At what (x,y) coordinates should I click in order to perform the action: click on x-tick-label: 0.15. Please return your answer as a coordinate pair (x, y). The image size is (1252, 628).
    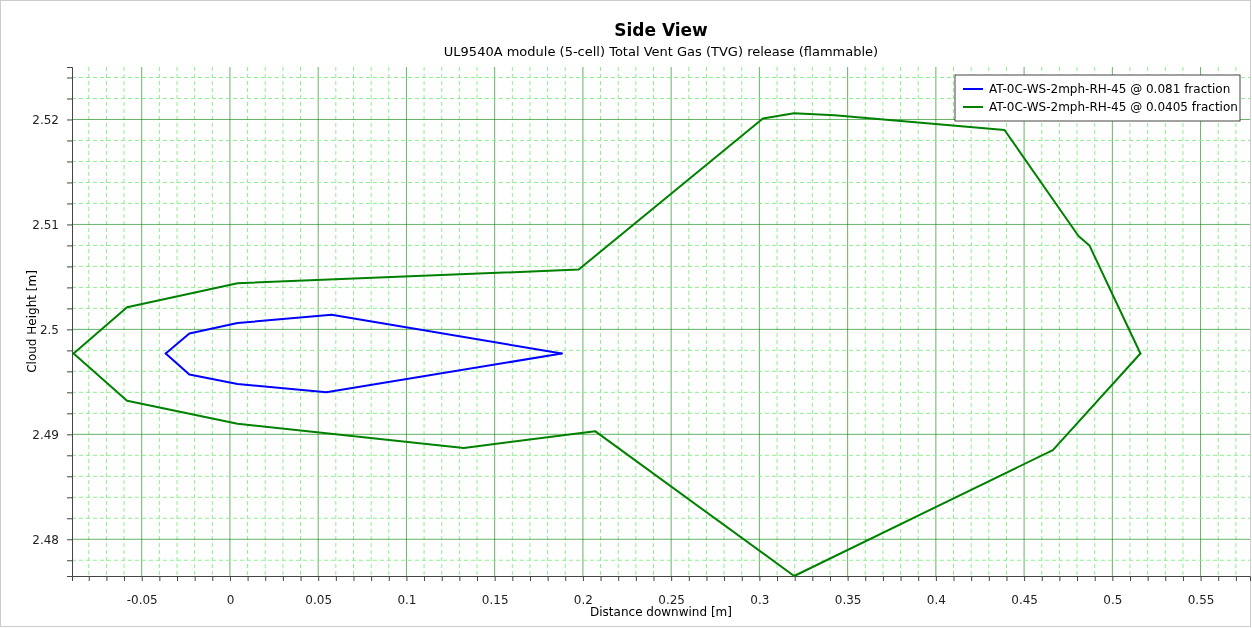
    Looking at the image, I should click on (495, 599).